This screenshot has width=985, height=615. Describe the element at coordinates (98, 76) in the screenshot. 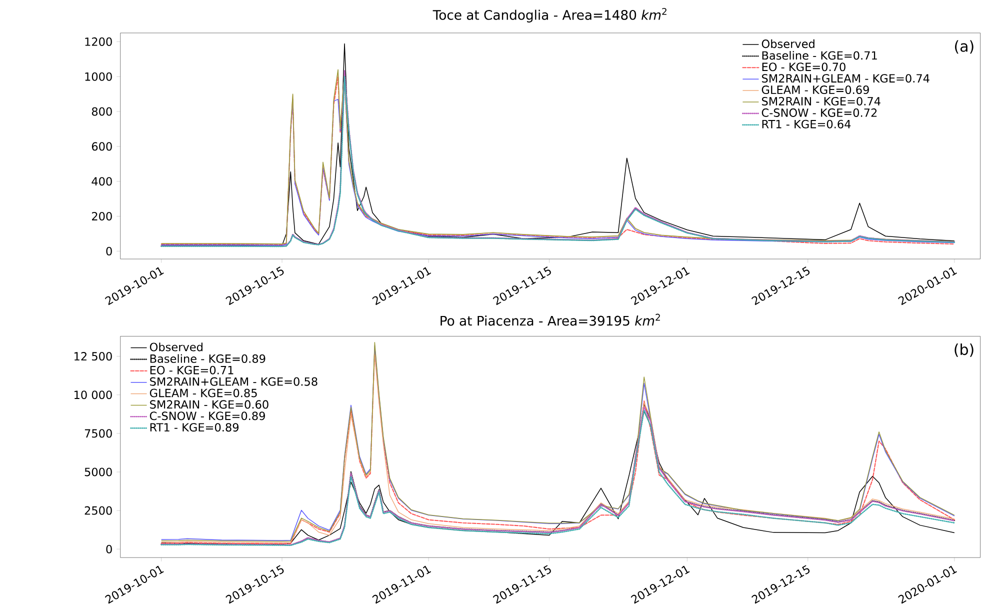

I see `y-tick-label: 1000` at that location.